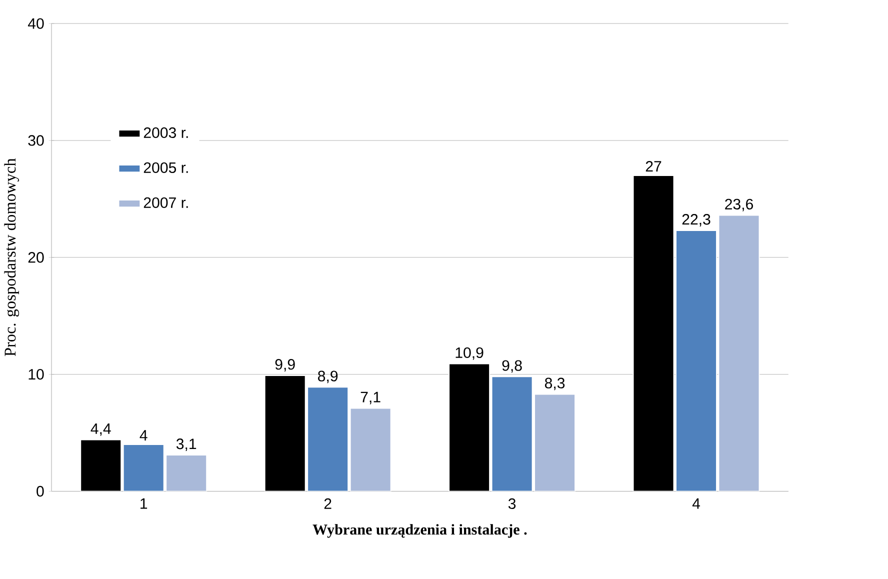 The width and height of the screenshot is (888, 579). What do you see at coordinates (554, 384) in the screenshot?
I see `data-label: 8,3` at bounding box center [554, 384].